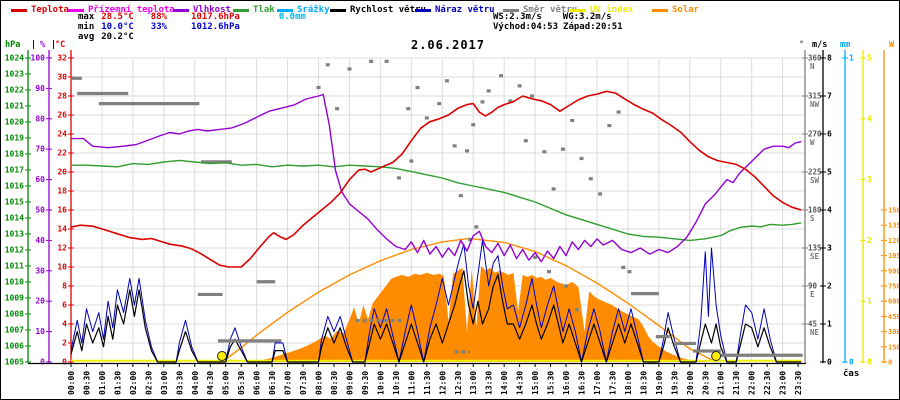 This screenshot has width=900, height=400. I want to click on legend-label: Rychlost větru, so click(388, 10).